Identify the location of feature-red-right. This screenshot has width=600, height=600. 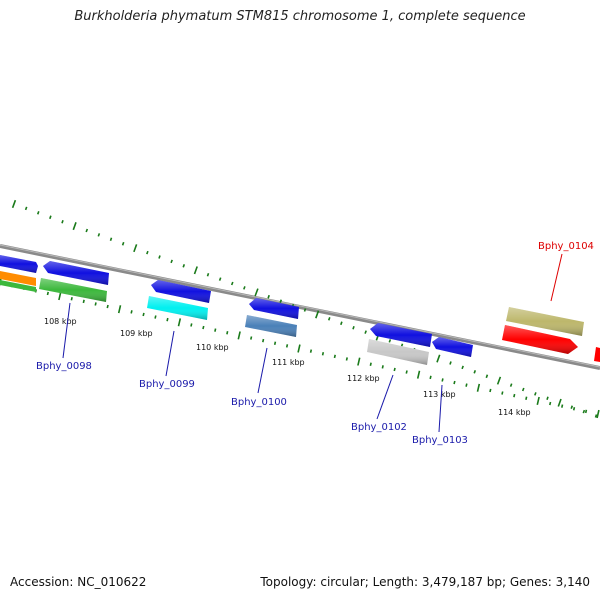
(597, 354).